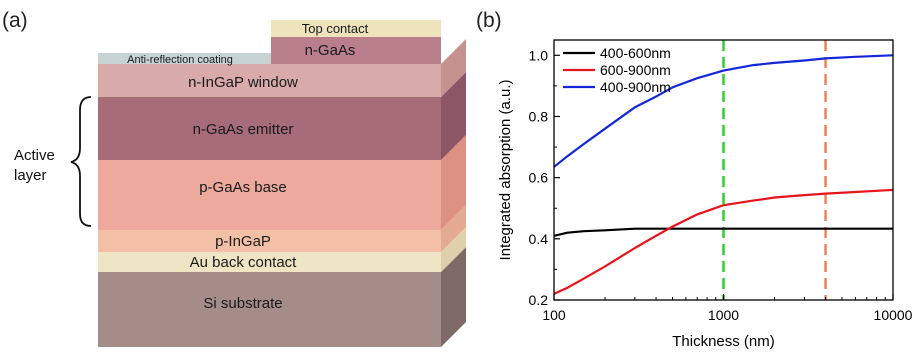 This screenshot has width=921, height=358. Describe the element at coordinates (15, 20) in the screenshot. I see `panel-a-label: (a)` at that location.